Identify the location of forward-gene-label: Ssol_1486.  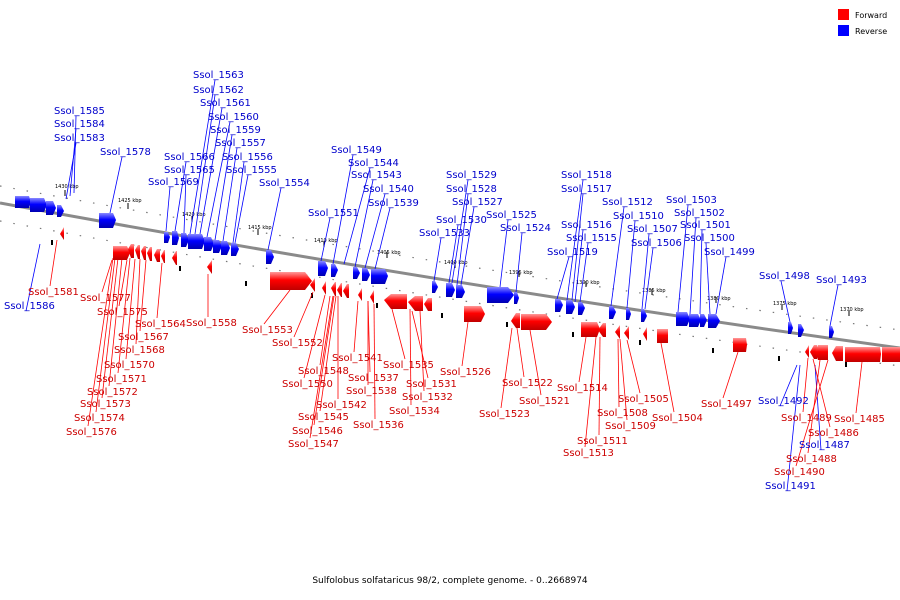
(833, 433).